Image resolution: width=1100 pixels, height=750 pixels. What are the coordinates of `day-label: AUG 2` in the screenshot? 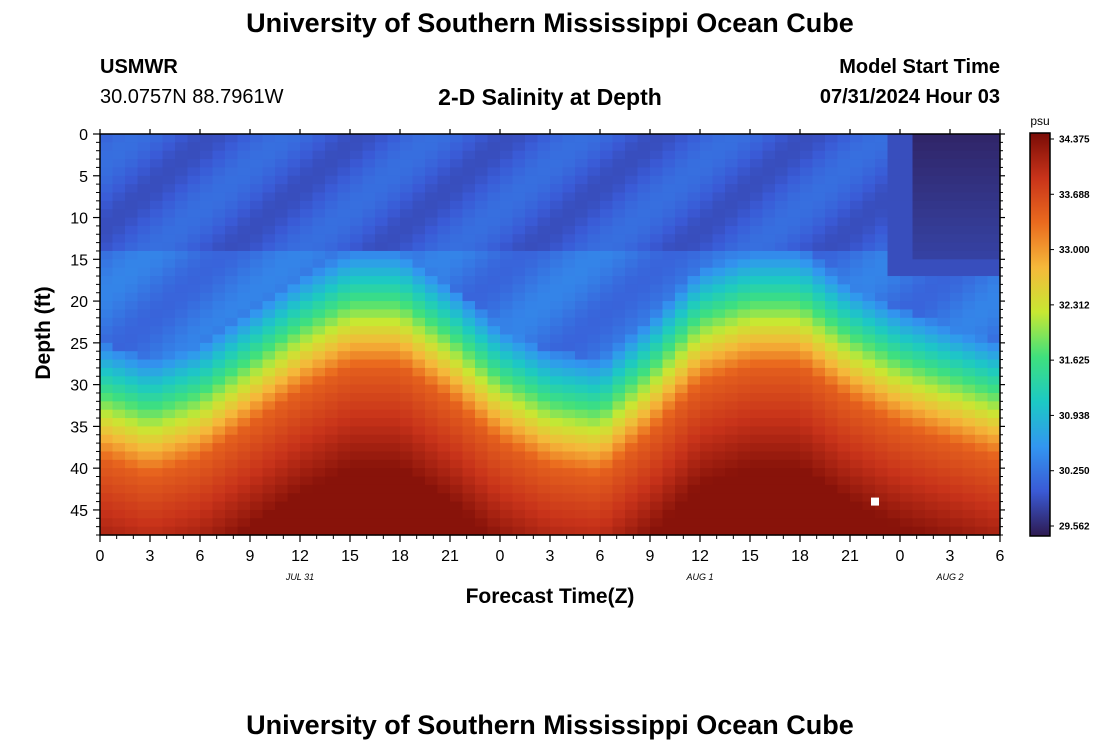 It's located at (949, 577).